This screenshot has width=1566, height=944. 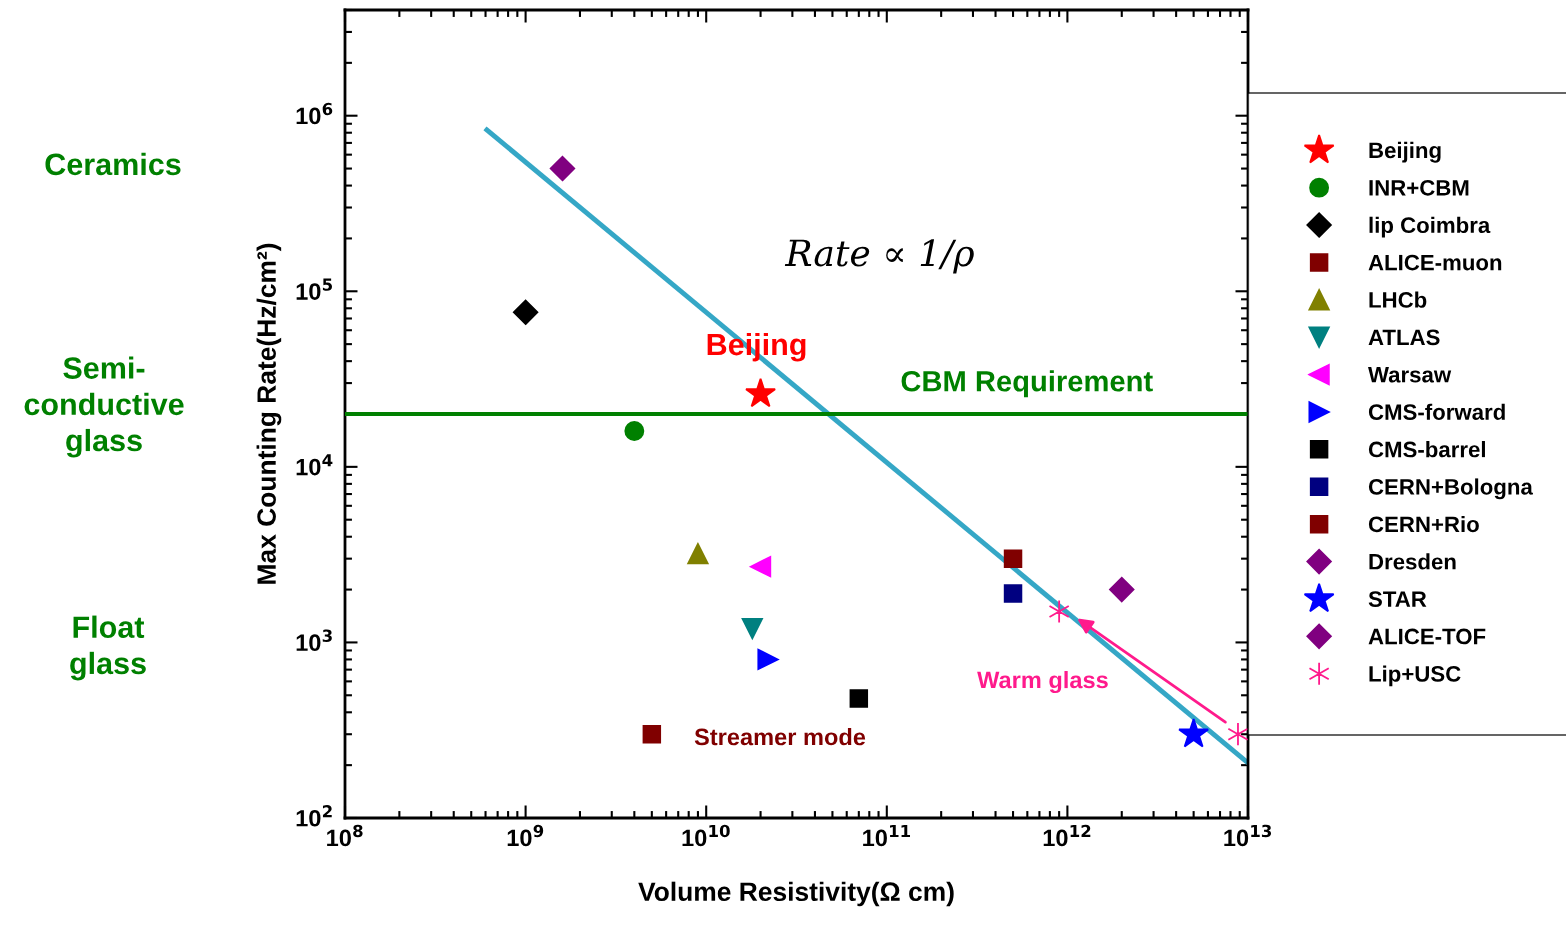 I want to click on annotation: Streamer mode, so click(x=780, y=736).